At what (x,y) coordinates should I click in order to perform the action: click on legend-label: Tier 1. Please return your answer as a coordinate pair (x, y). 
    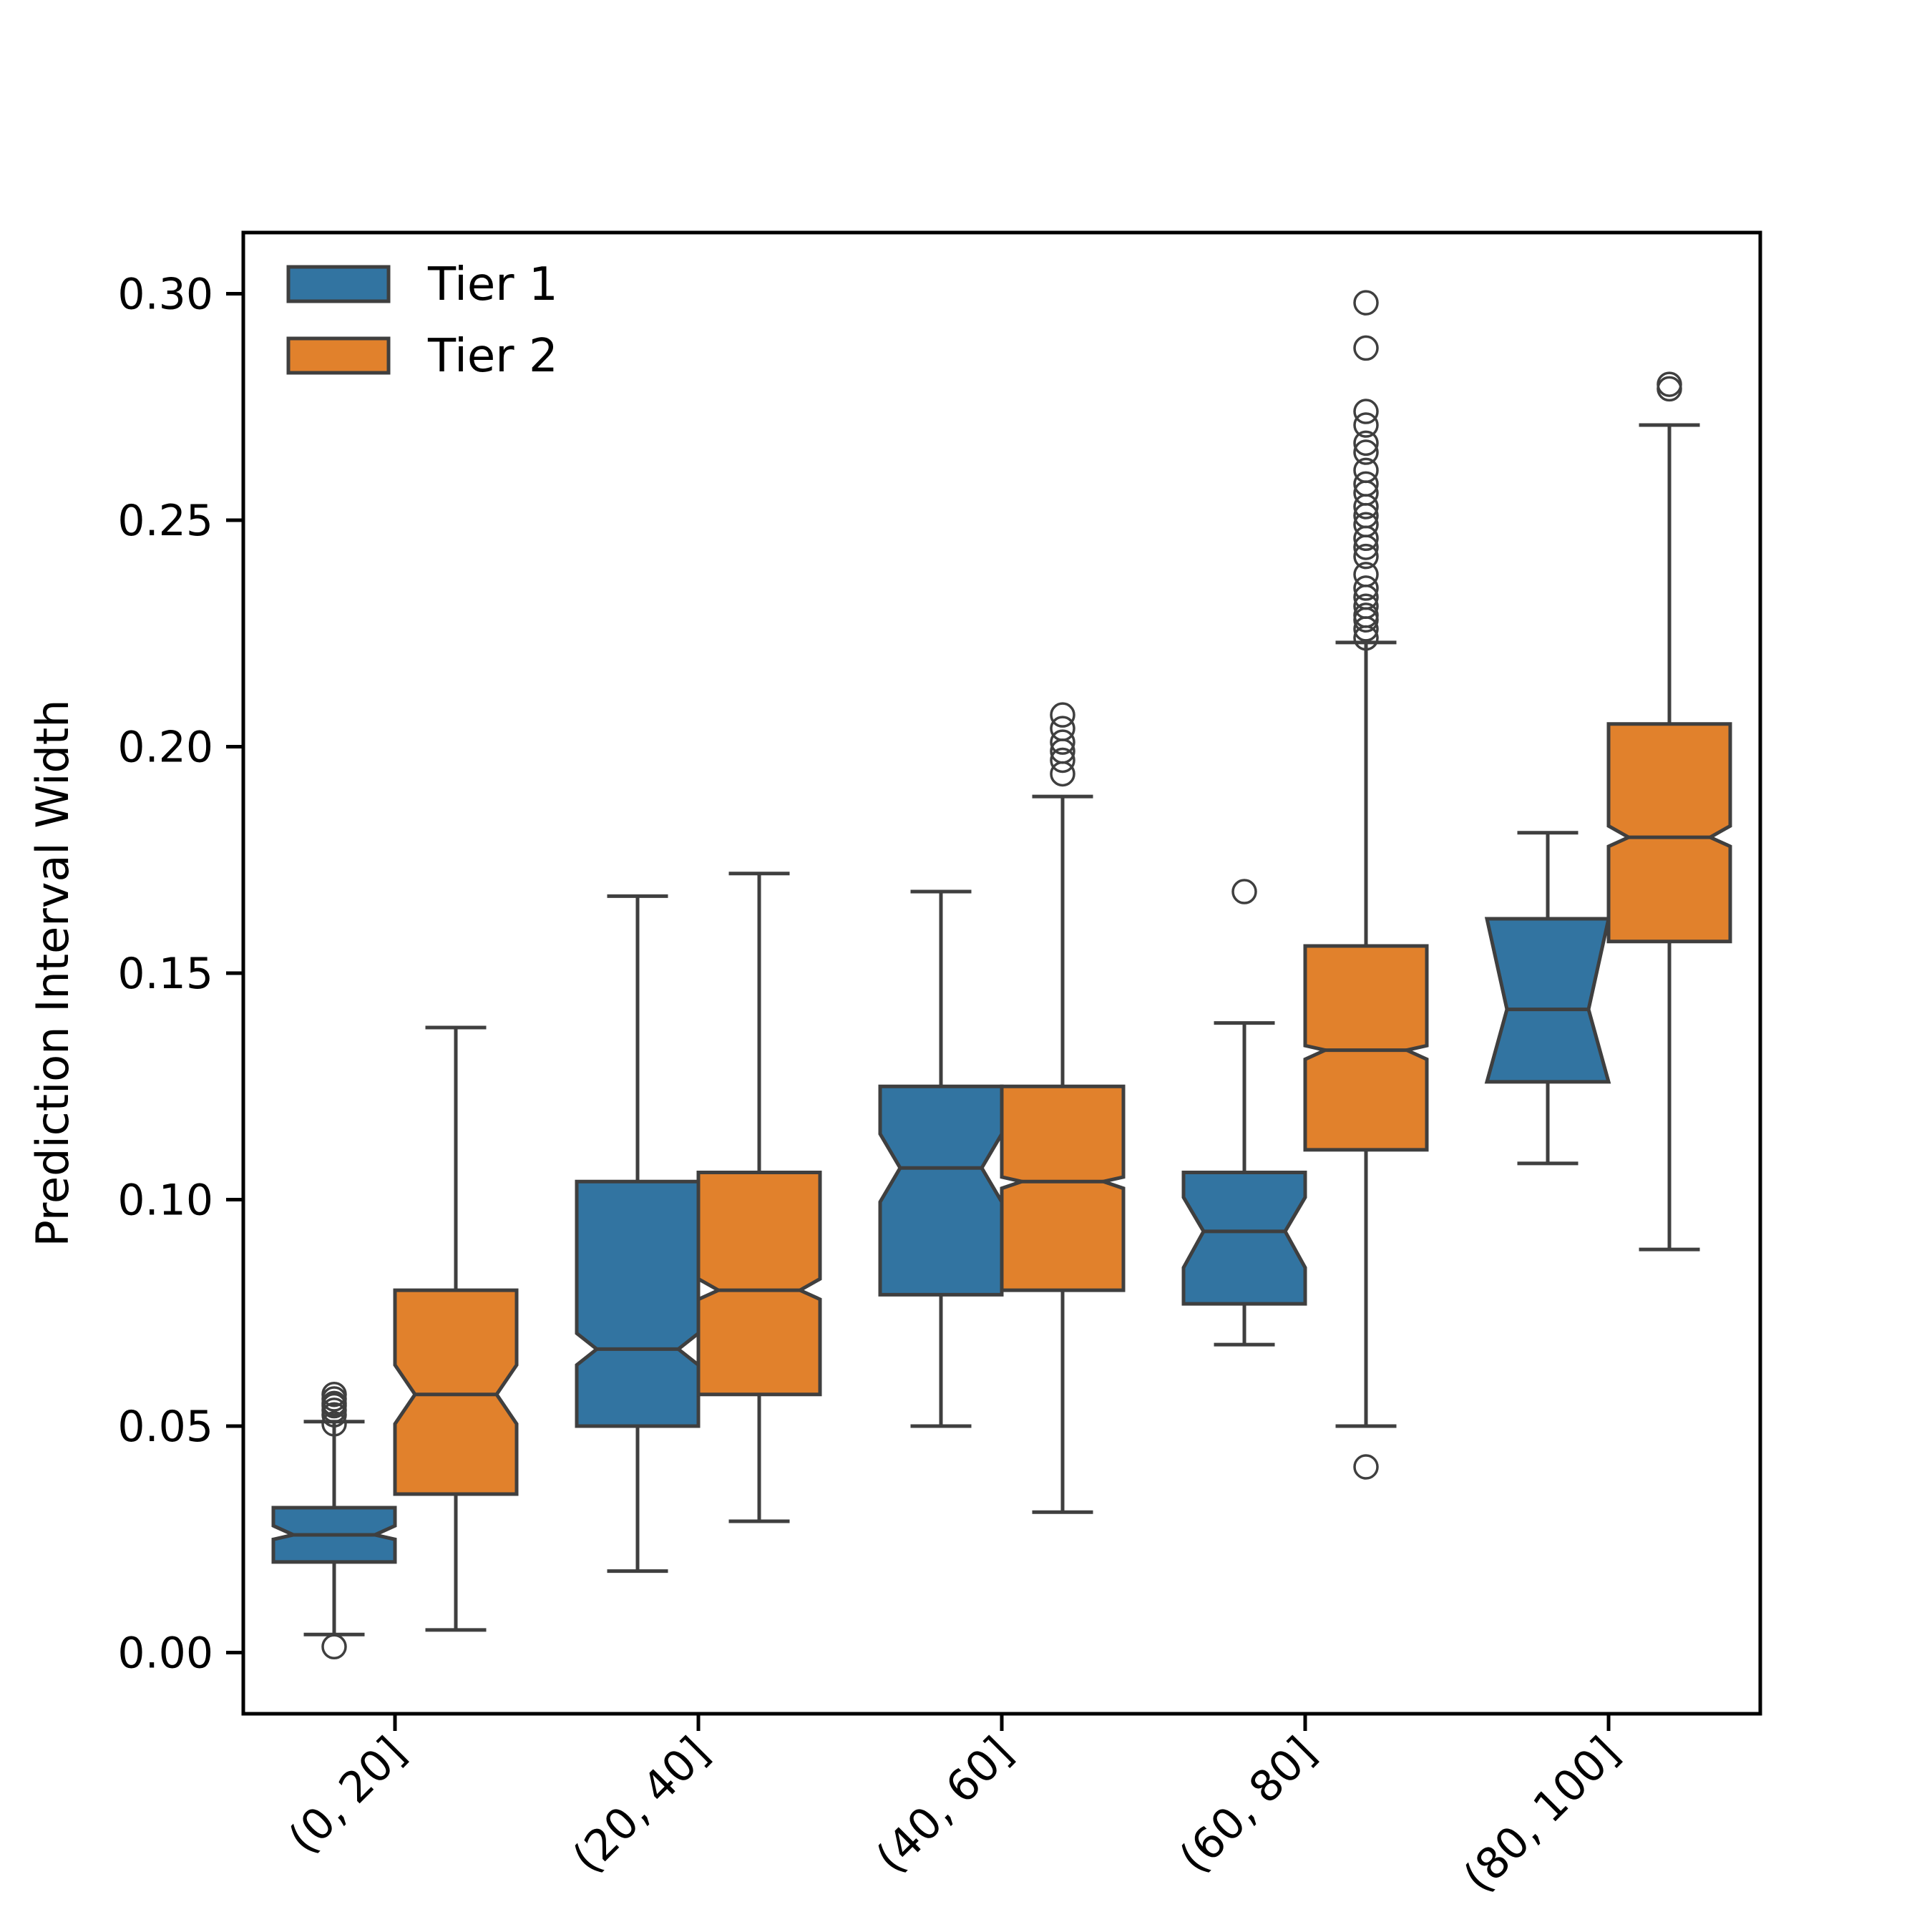
    Looking at the image, I should click on (492, 284).